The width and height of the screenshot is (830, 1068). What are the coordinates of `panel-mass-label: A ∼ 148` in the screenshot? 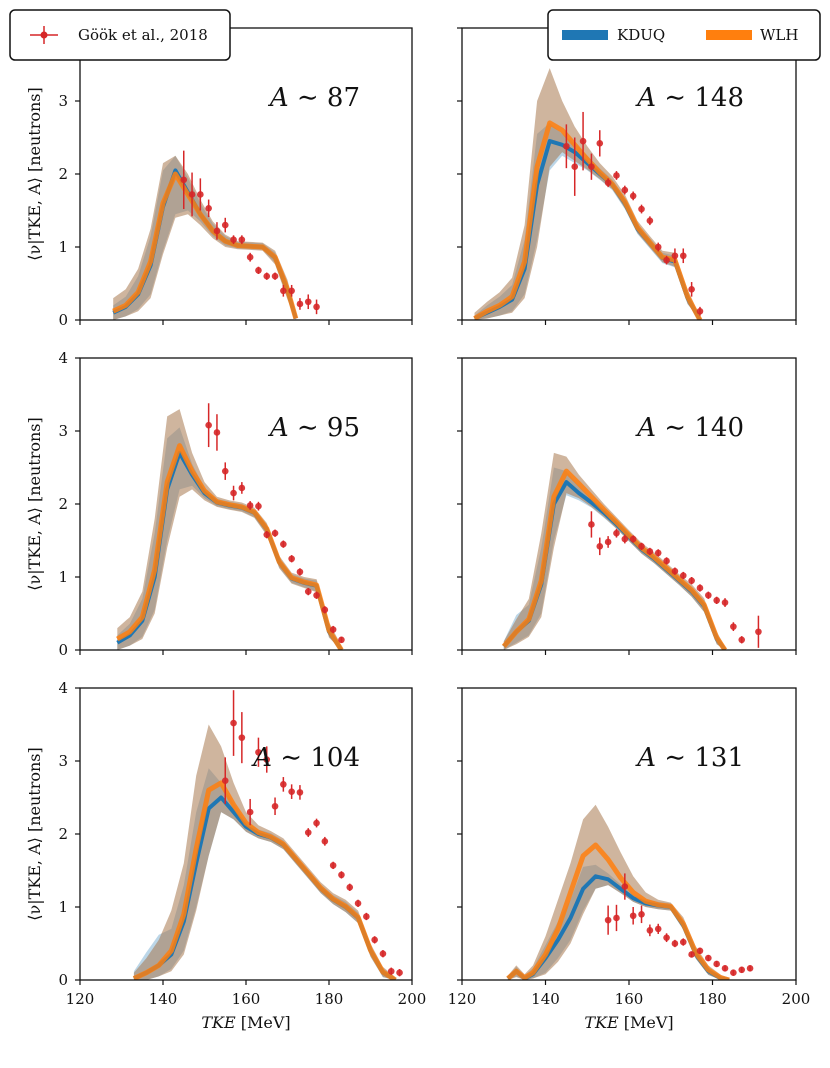 It's located at (689, 98).